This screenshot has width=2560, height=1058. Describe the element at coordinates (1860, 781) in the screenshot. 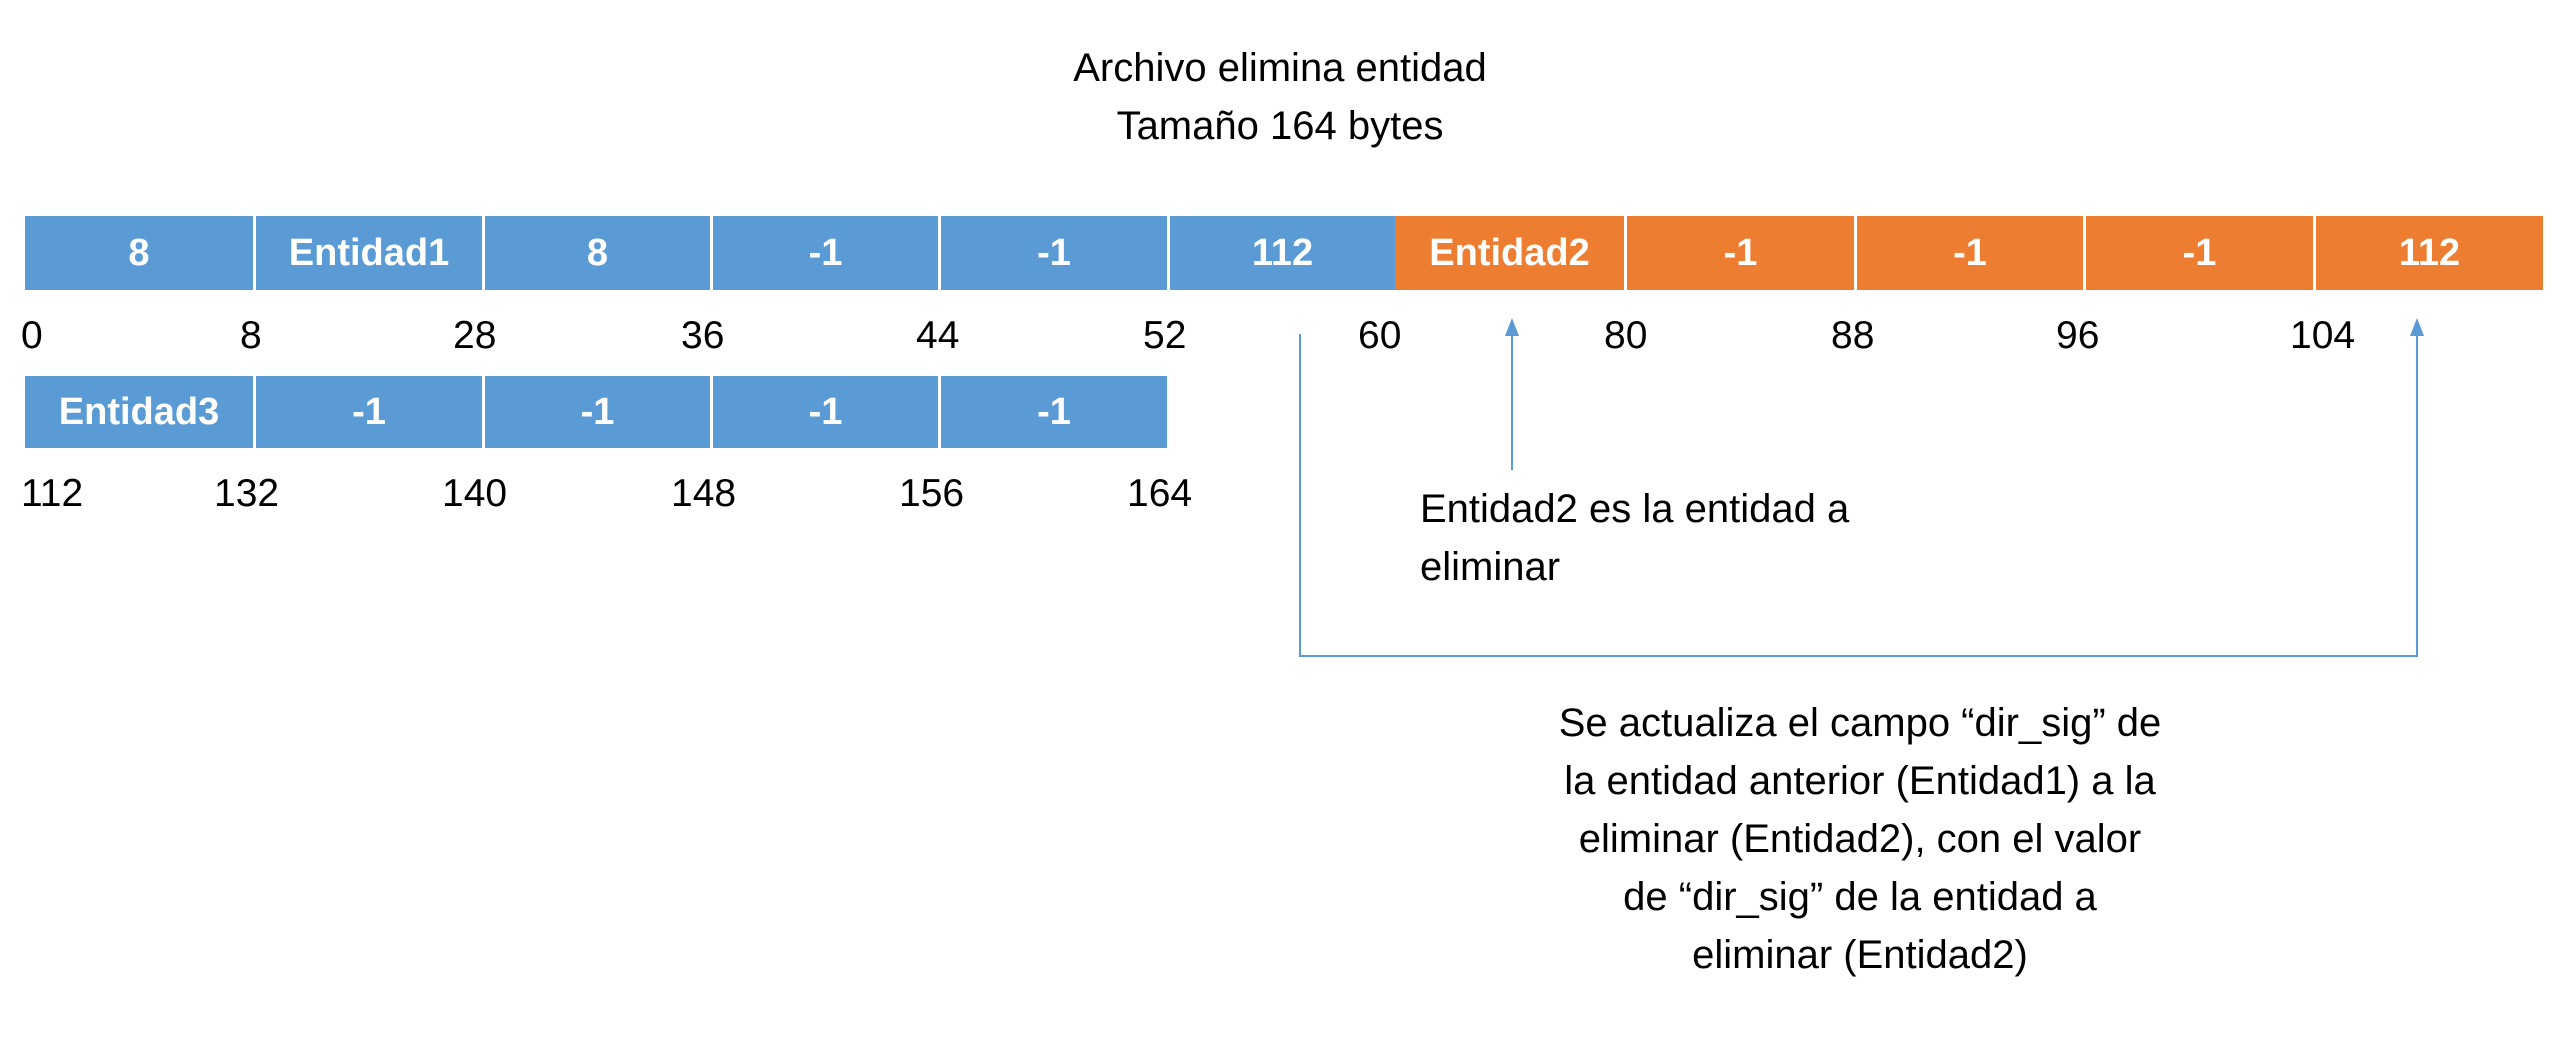

I see `note-line: la entidad anterior (Entidad1) a la` at that location.